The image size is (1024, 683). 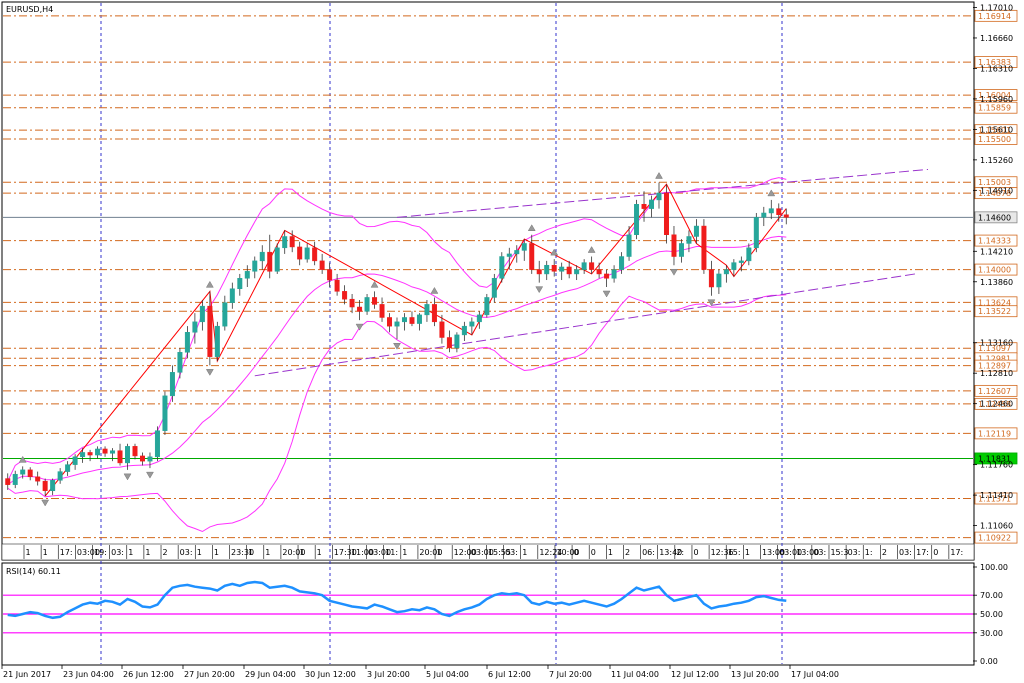 What do you see at coordinates (635, 674) in the screenshot?
I see `time-tick-label: 11 Jul 04:00` at bounding box center [635, 674].